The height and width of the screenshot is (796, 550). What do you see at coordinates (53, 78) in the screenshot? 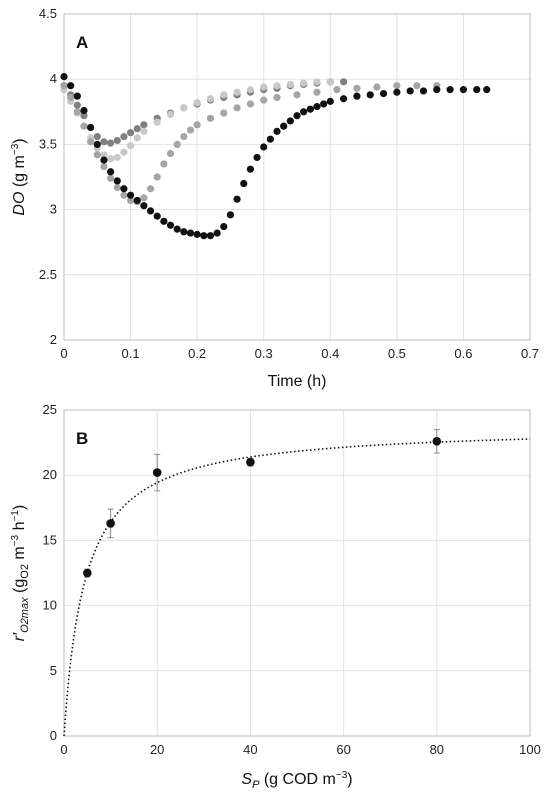
I see `y-tick-label: 4` at bounding box center [53, 78].